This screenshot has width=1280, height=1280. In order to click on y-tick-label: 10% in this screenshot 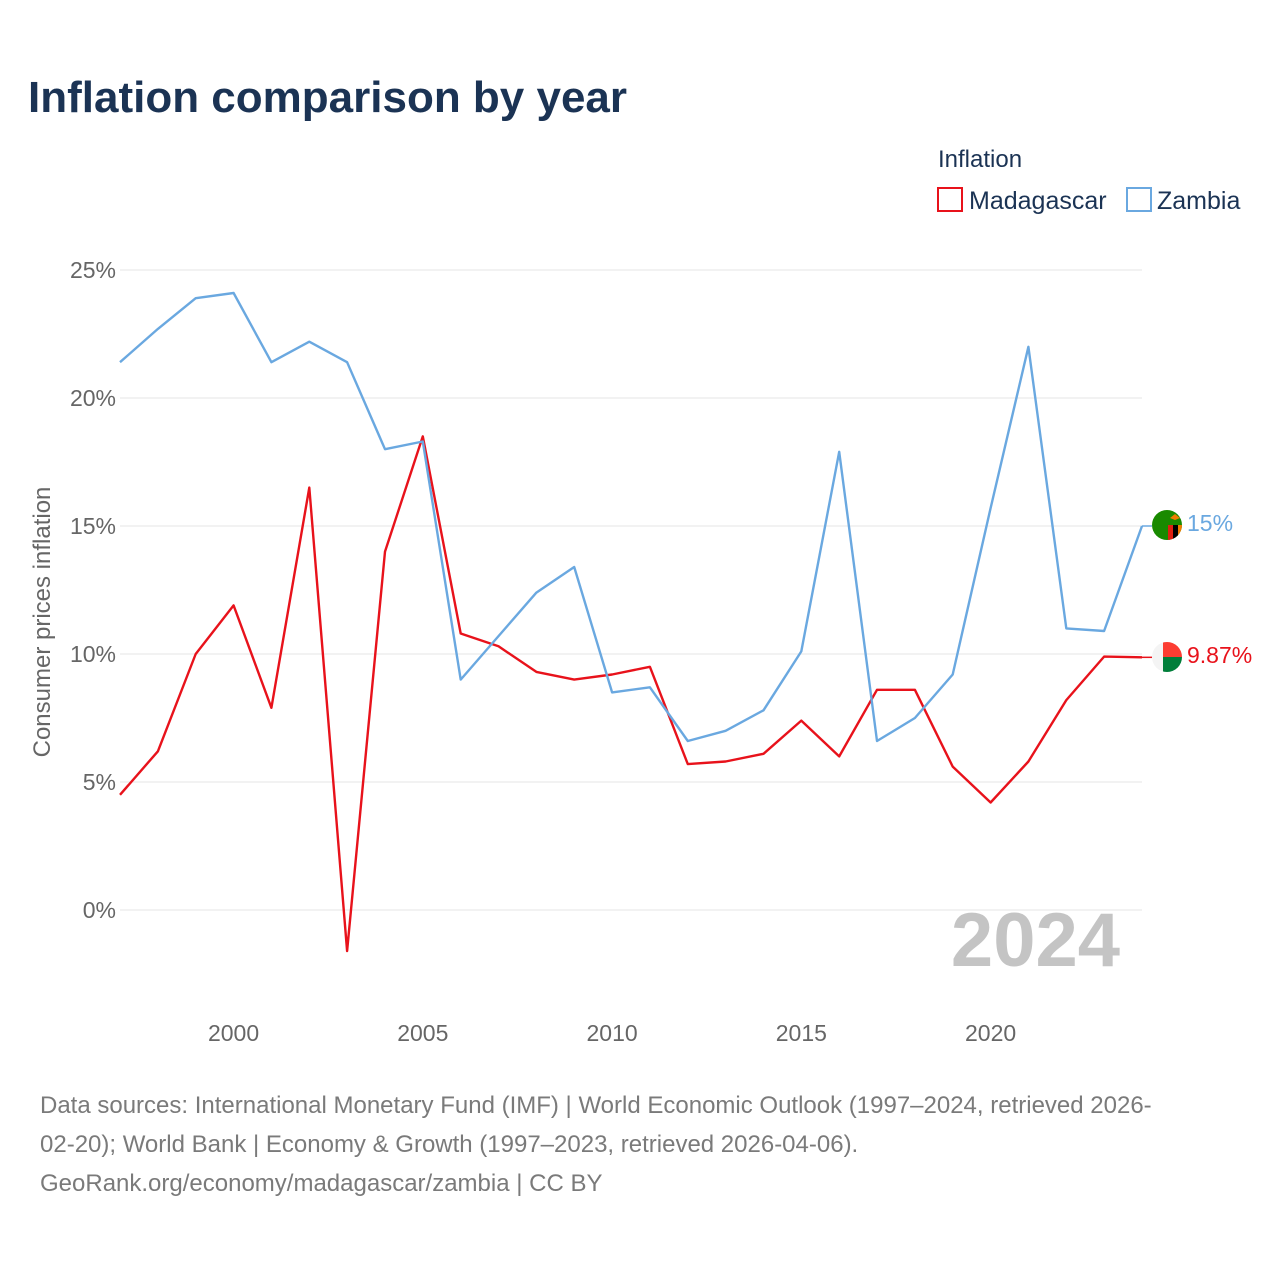, I will do `click(93, 654)`.